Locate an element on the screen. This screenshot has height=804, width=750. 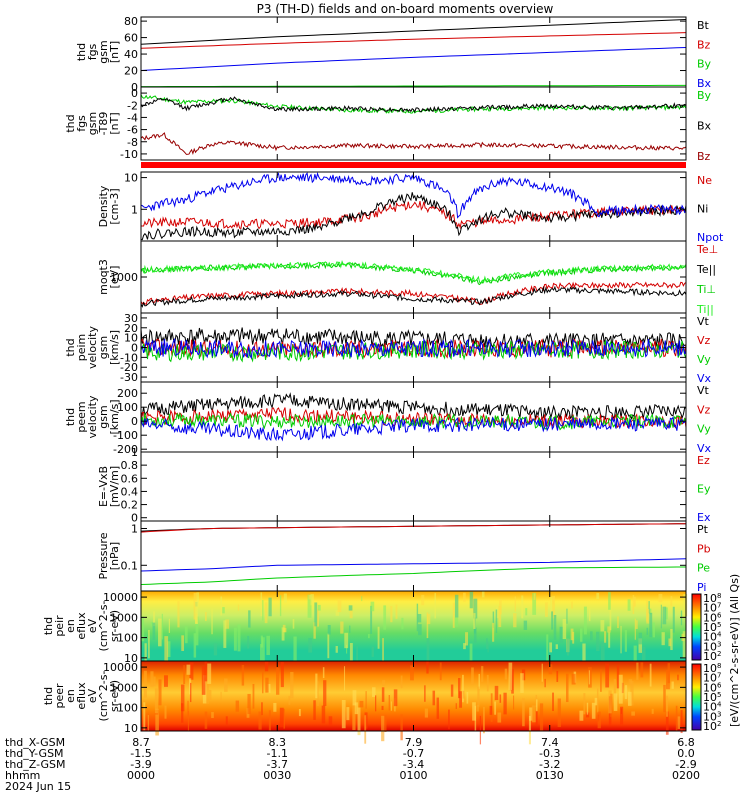
y-axis-label-line: eflux is located at coordinates (81, 626).